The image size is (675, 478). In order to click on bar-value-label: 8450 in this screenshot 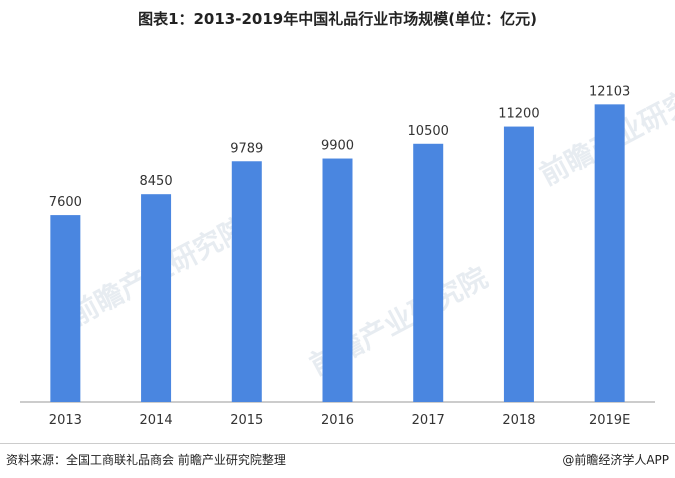, I will do `click(156, 181)`.